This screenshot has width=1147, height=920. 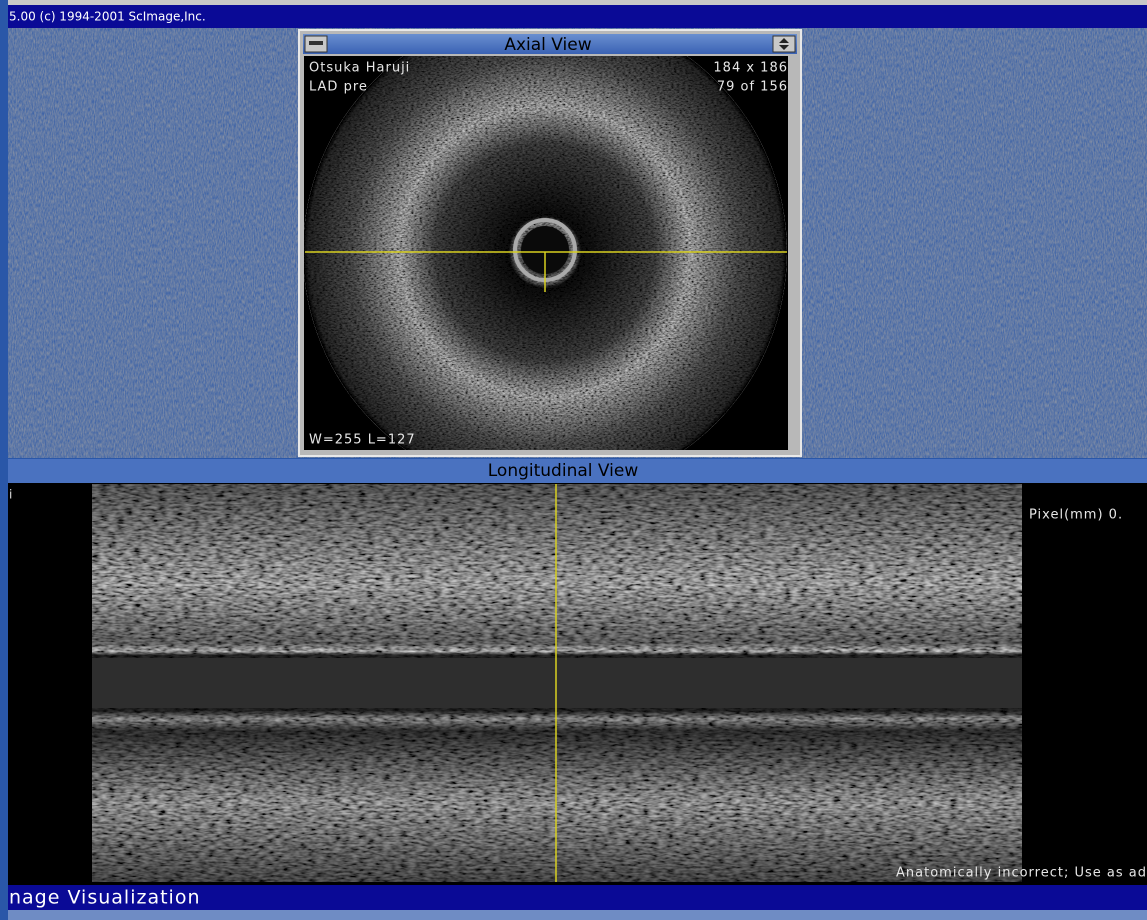 What do you see at coordinates (545, 250) in the screenshot?
I see `catheter-lumen` at bounding box center [545, 250].